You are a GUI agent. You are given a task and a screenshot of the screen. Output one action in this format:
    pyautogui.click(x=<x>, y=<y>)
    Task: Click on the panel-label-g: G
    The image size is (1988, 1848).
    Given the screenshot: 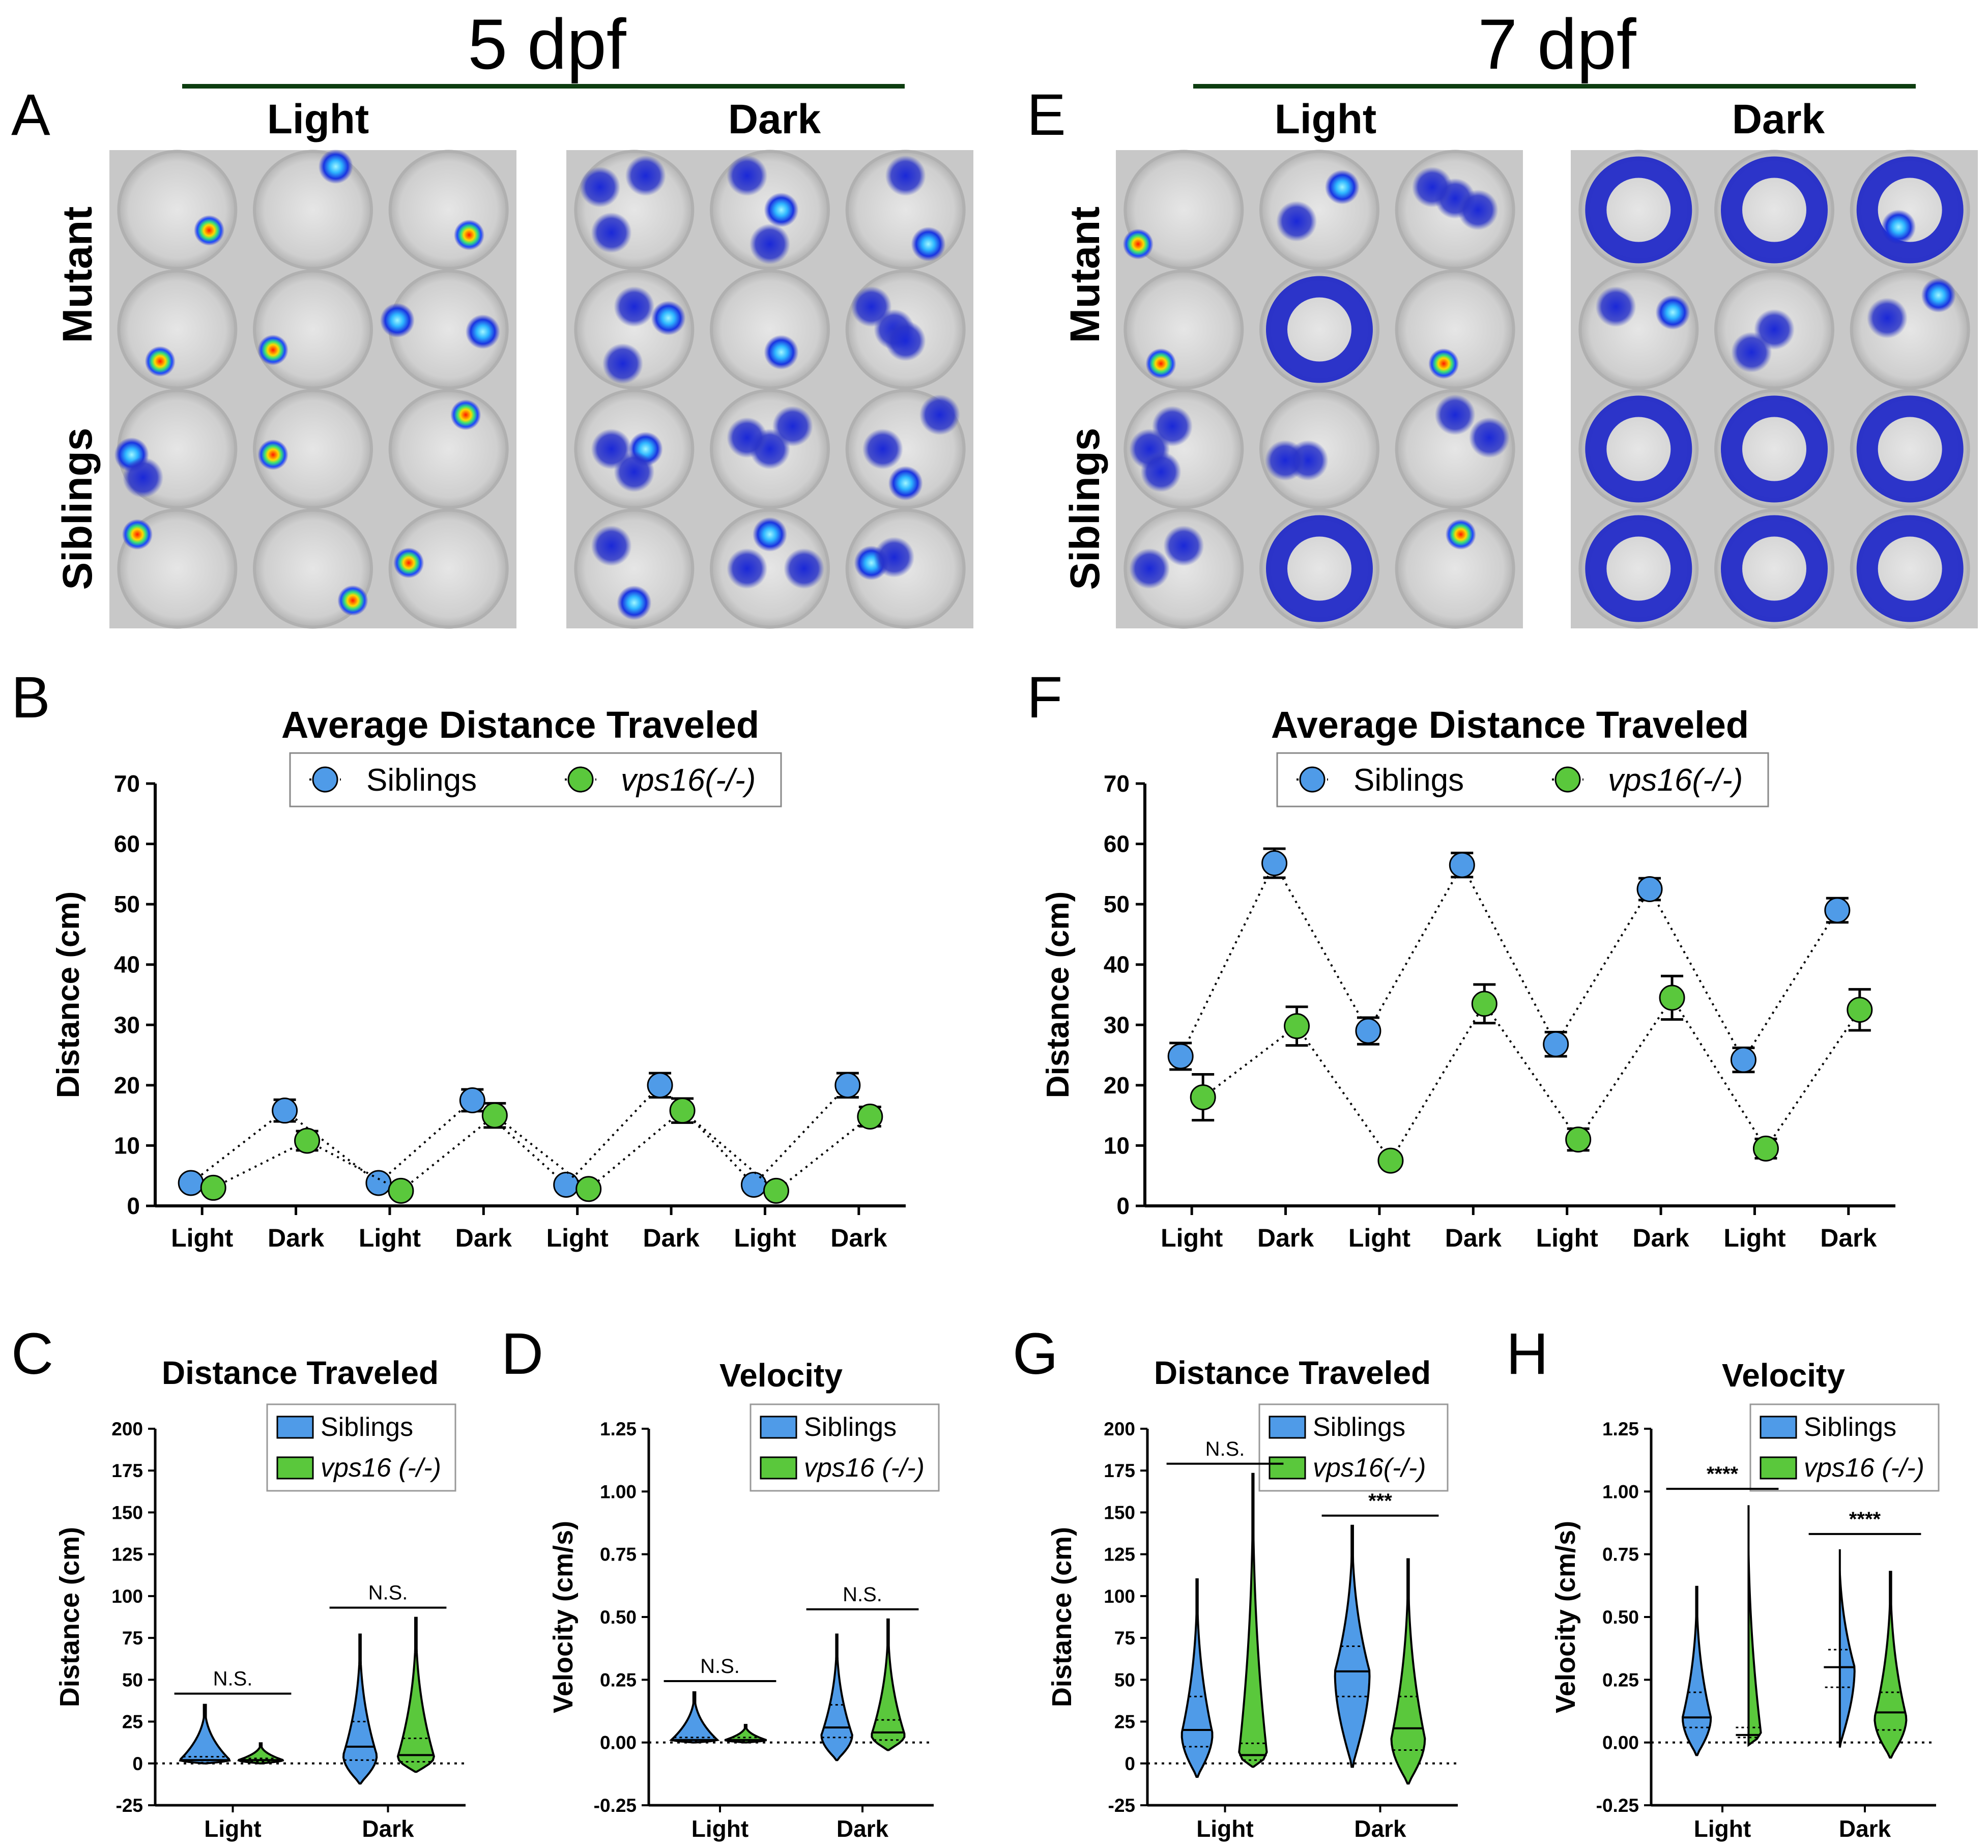 What is the action you would take?
    pyautogui.click(x=1035, y=1354)
    